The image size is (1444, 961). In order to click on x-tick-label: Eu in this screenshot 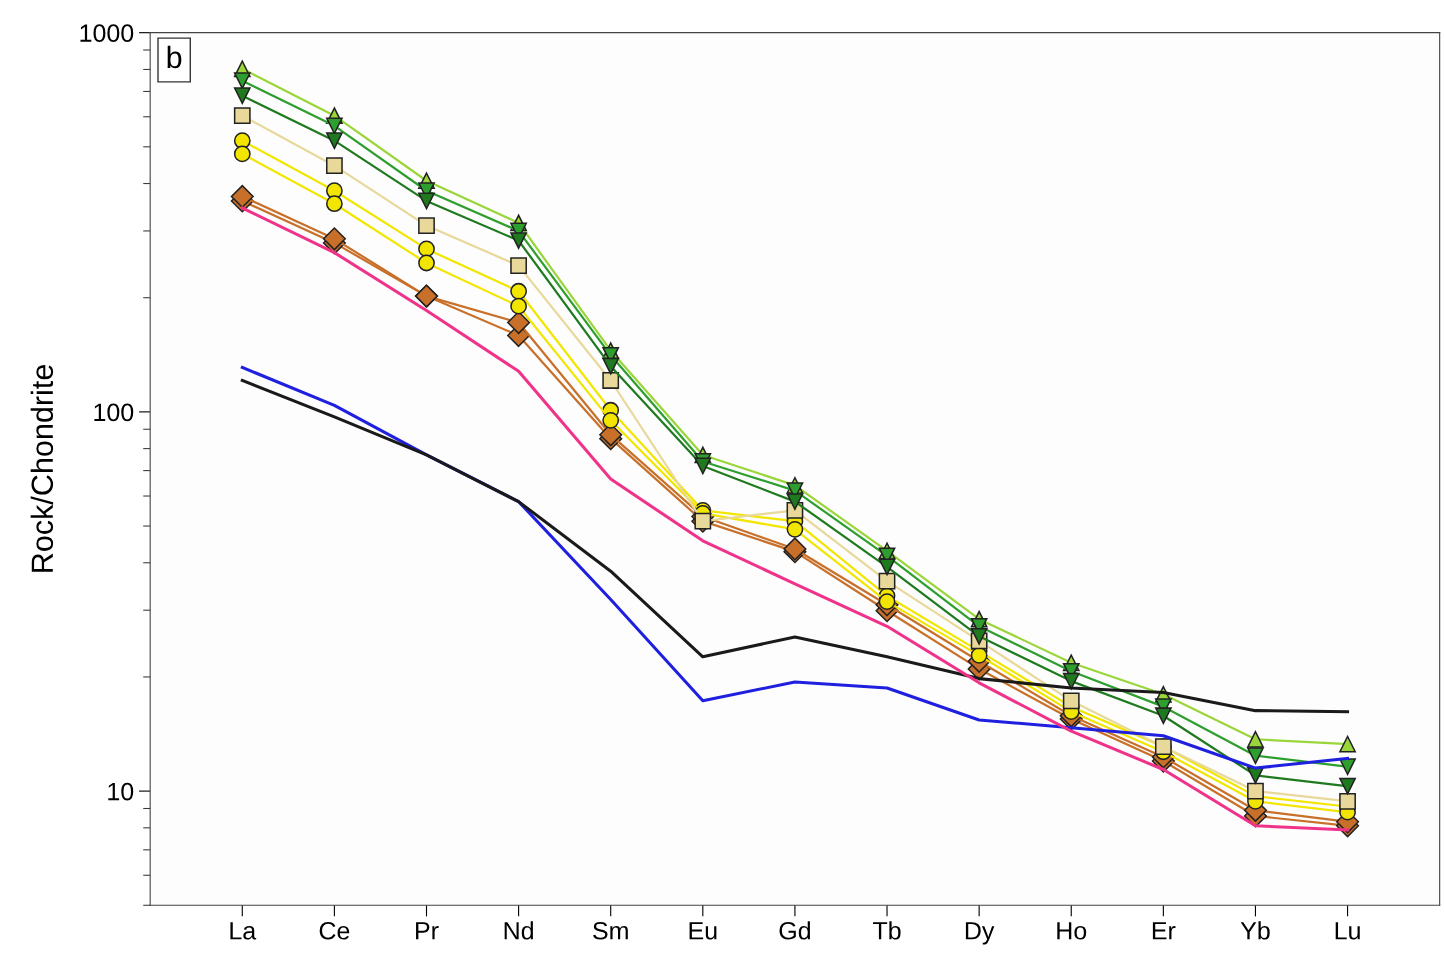, I will do `click(703, 931)`.